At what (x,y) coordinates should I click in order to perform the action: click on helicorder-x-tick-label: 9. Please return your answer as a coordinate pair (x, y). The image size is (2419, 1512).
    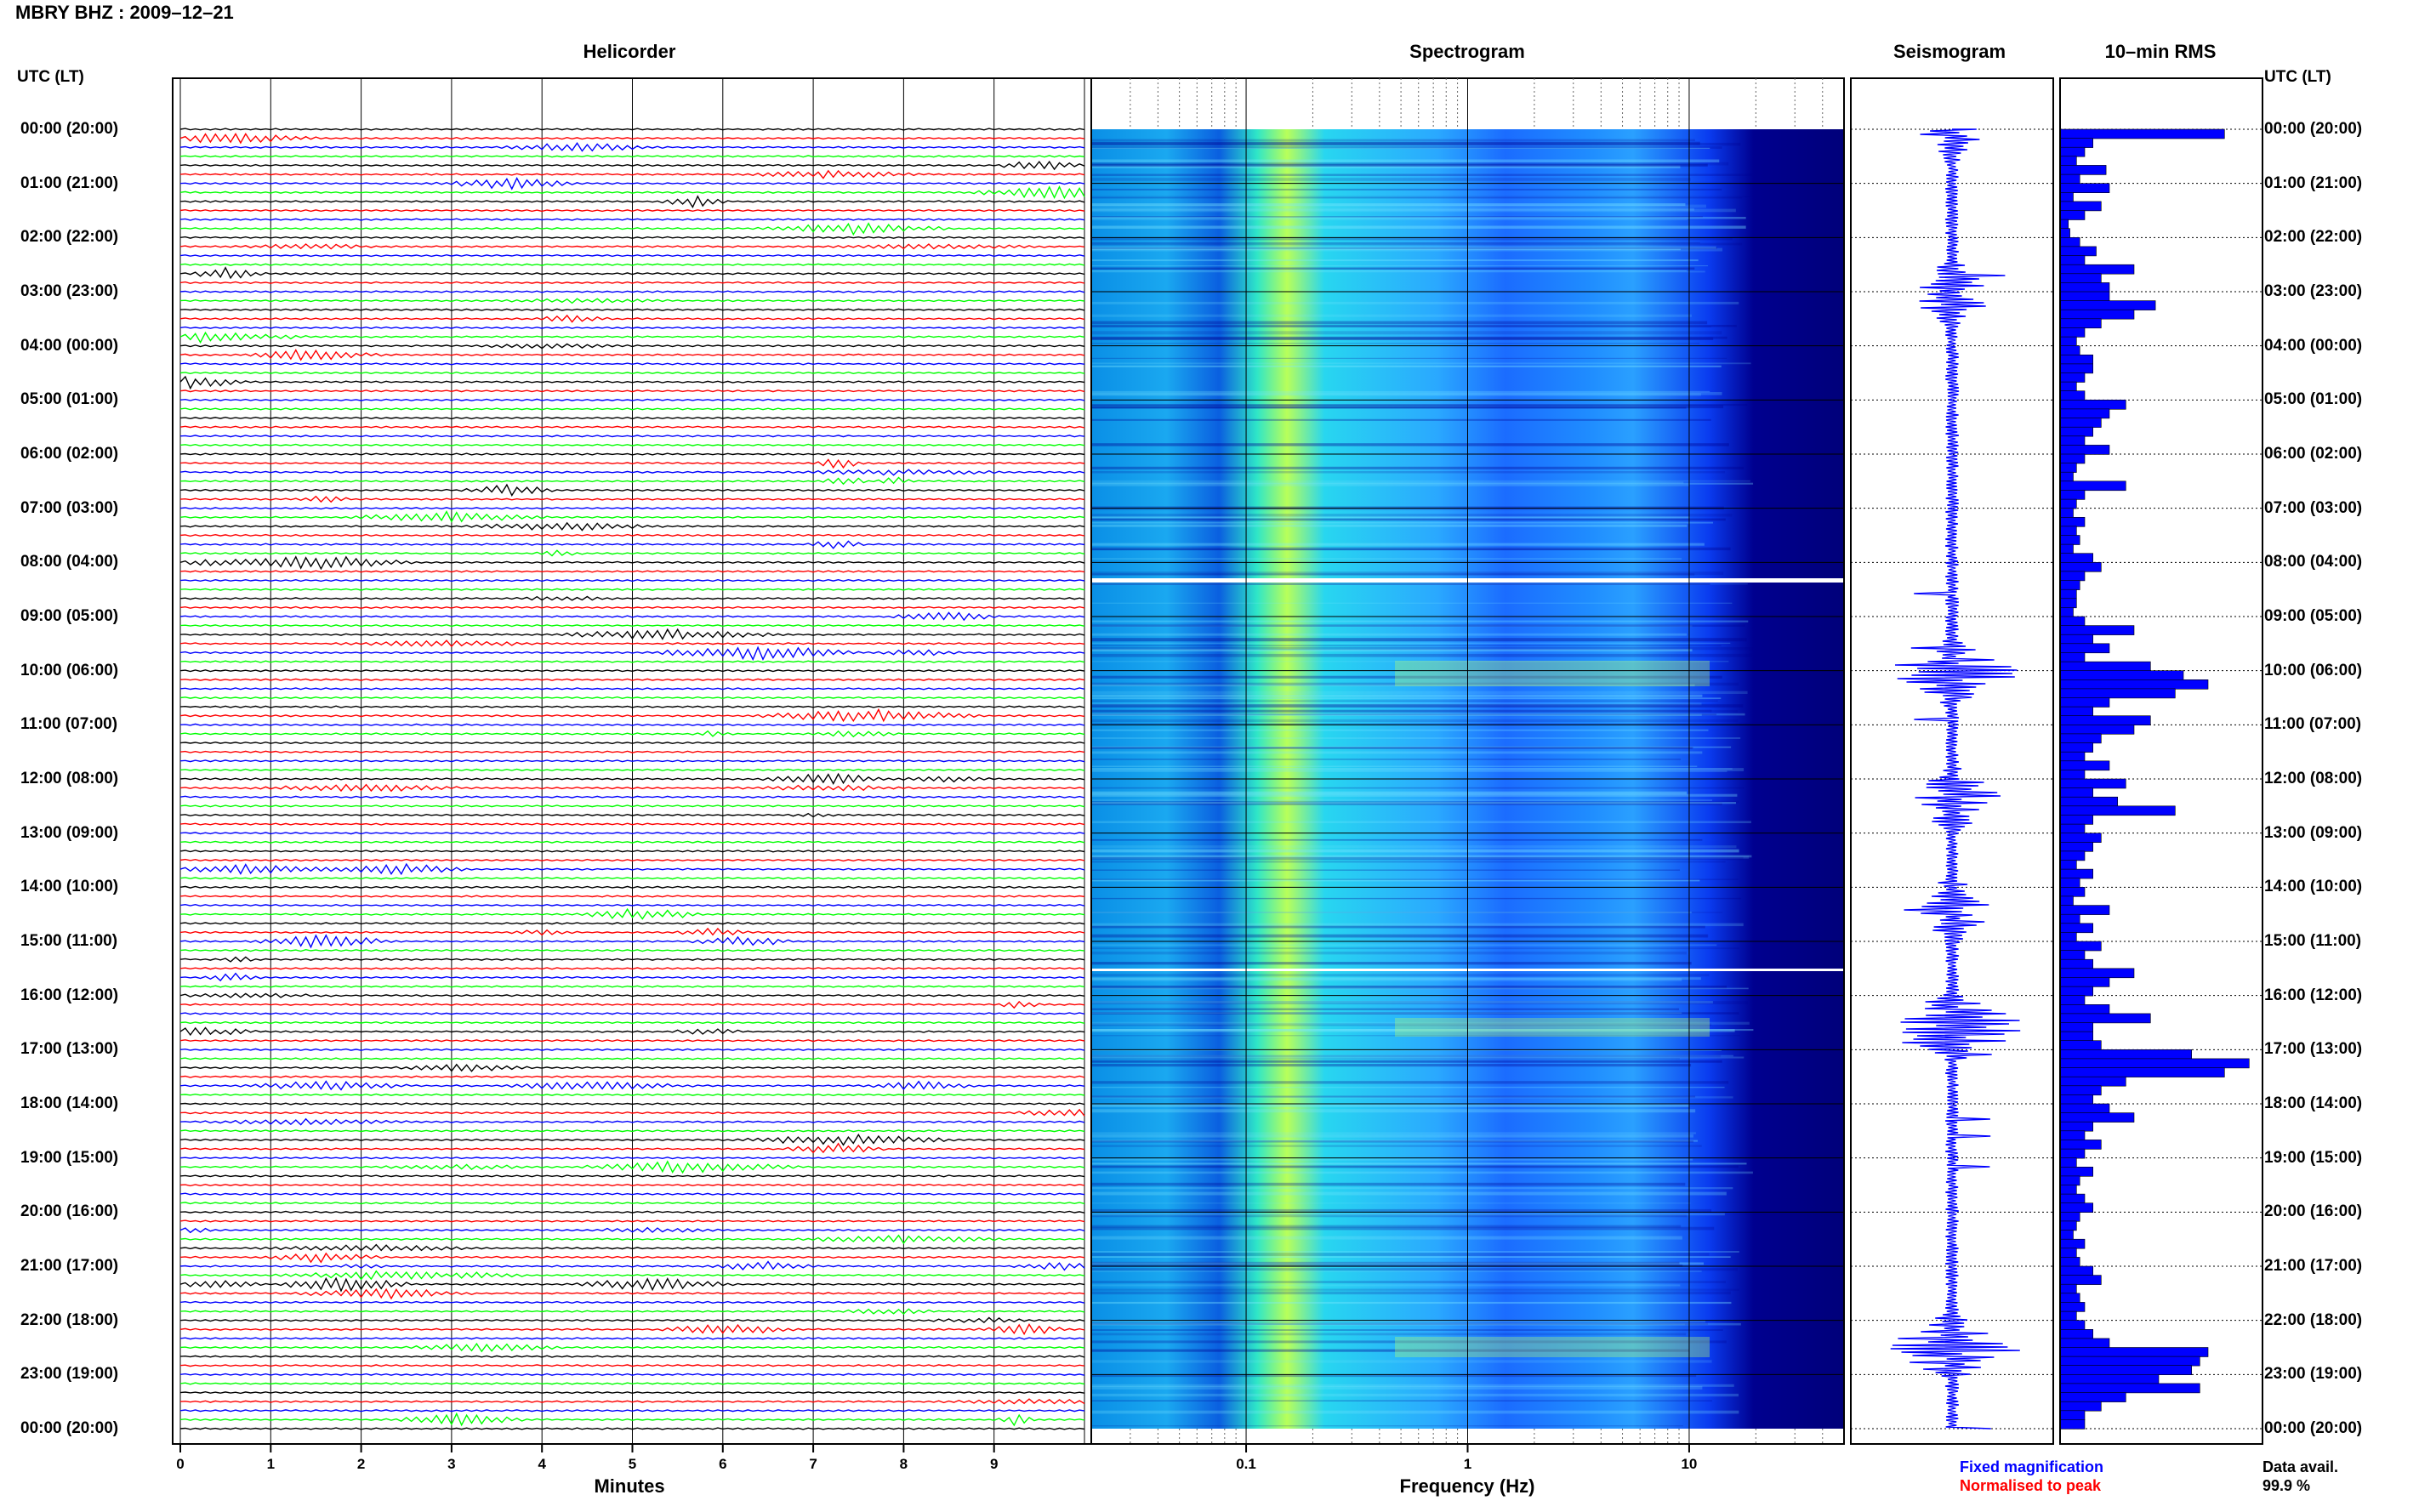
    Looking at the image, I should click on (994, 1464).